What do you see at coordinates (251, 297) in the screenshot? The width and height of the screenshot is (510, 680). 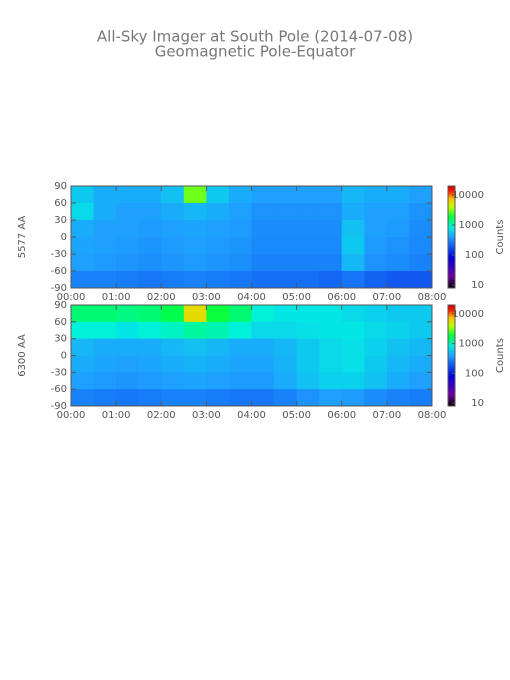 I see `x-tick-label: 04:00` at bounding box center [251, 297].